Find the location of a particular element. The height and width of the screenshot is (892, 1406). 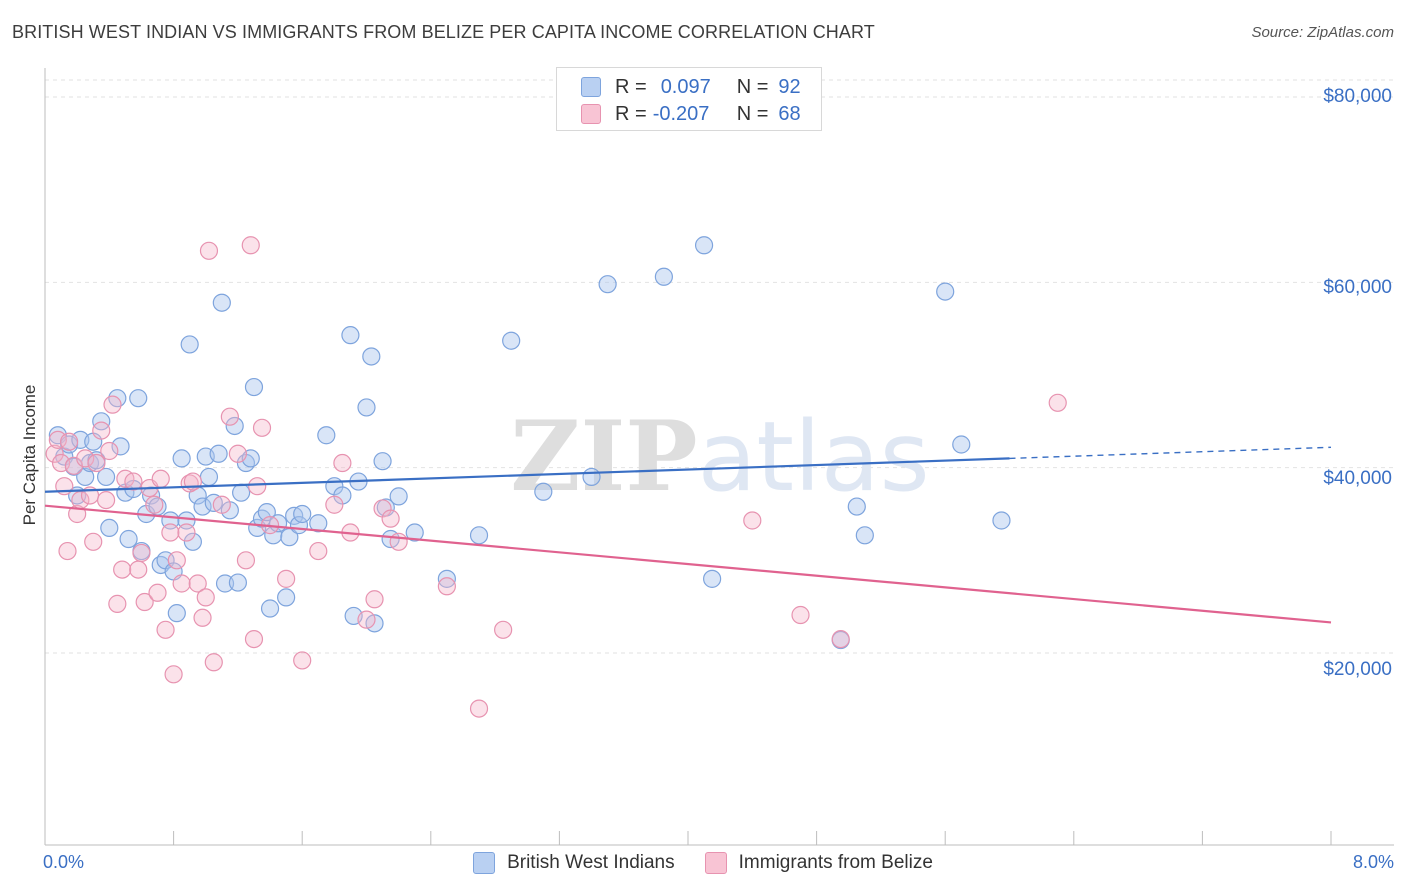

x-tick-label-max: 8.0% is located at coordinates (1373, 862).